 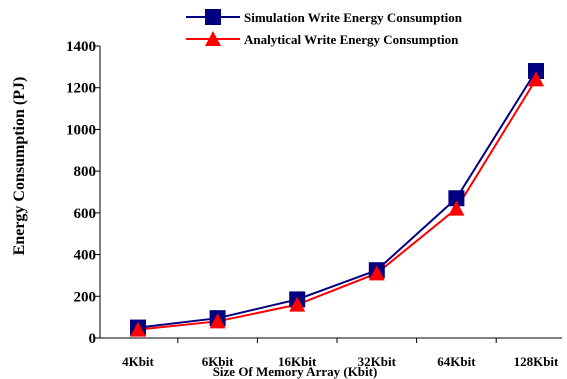 What do you see at coordinates (213, 38) in the screenshot?
I see `legend-marker-analytical` at bounding box center [213, 38].